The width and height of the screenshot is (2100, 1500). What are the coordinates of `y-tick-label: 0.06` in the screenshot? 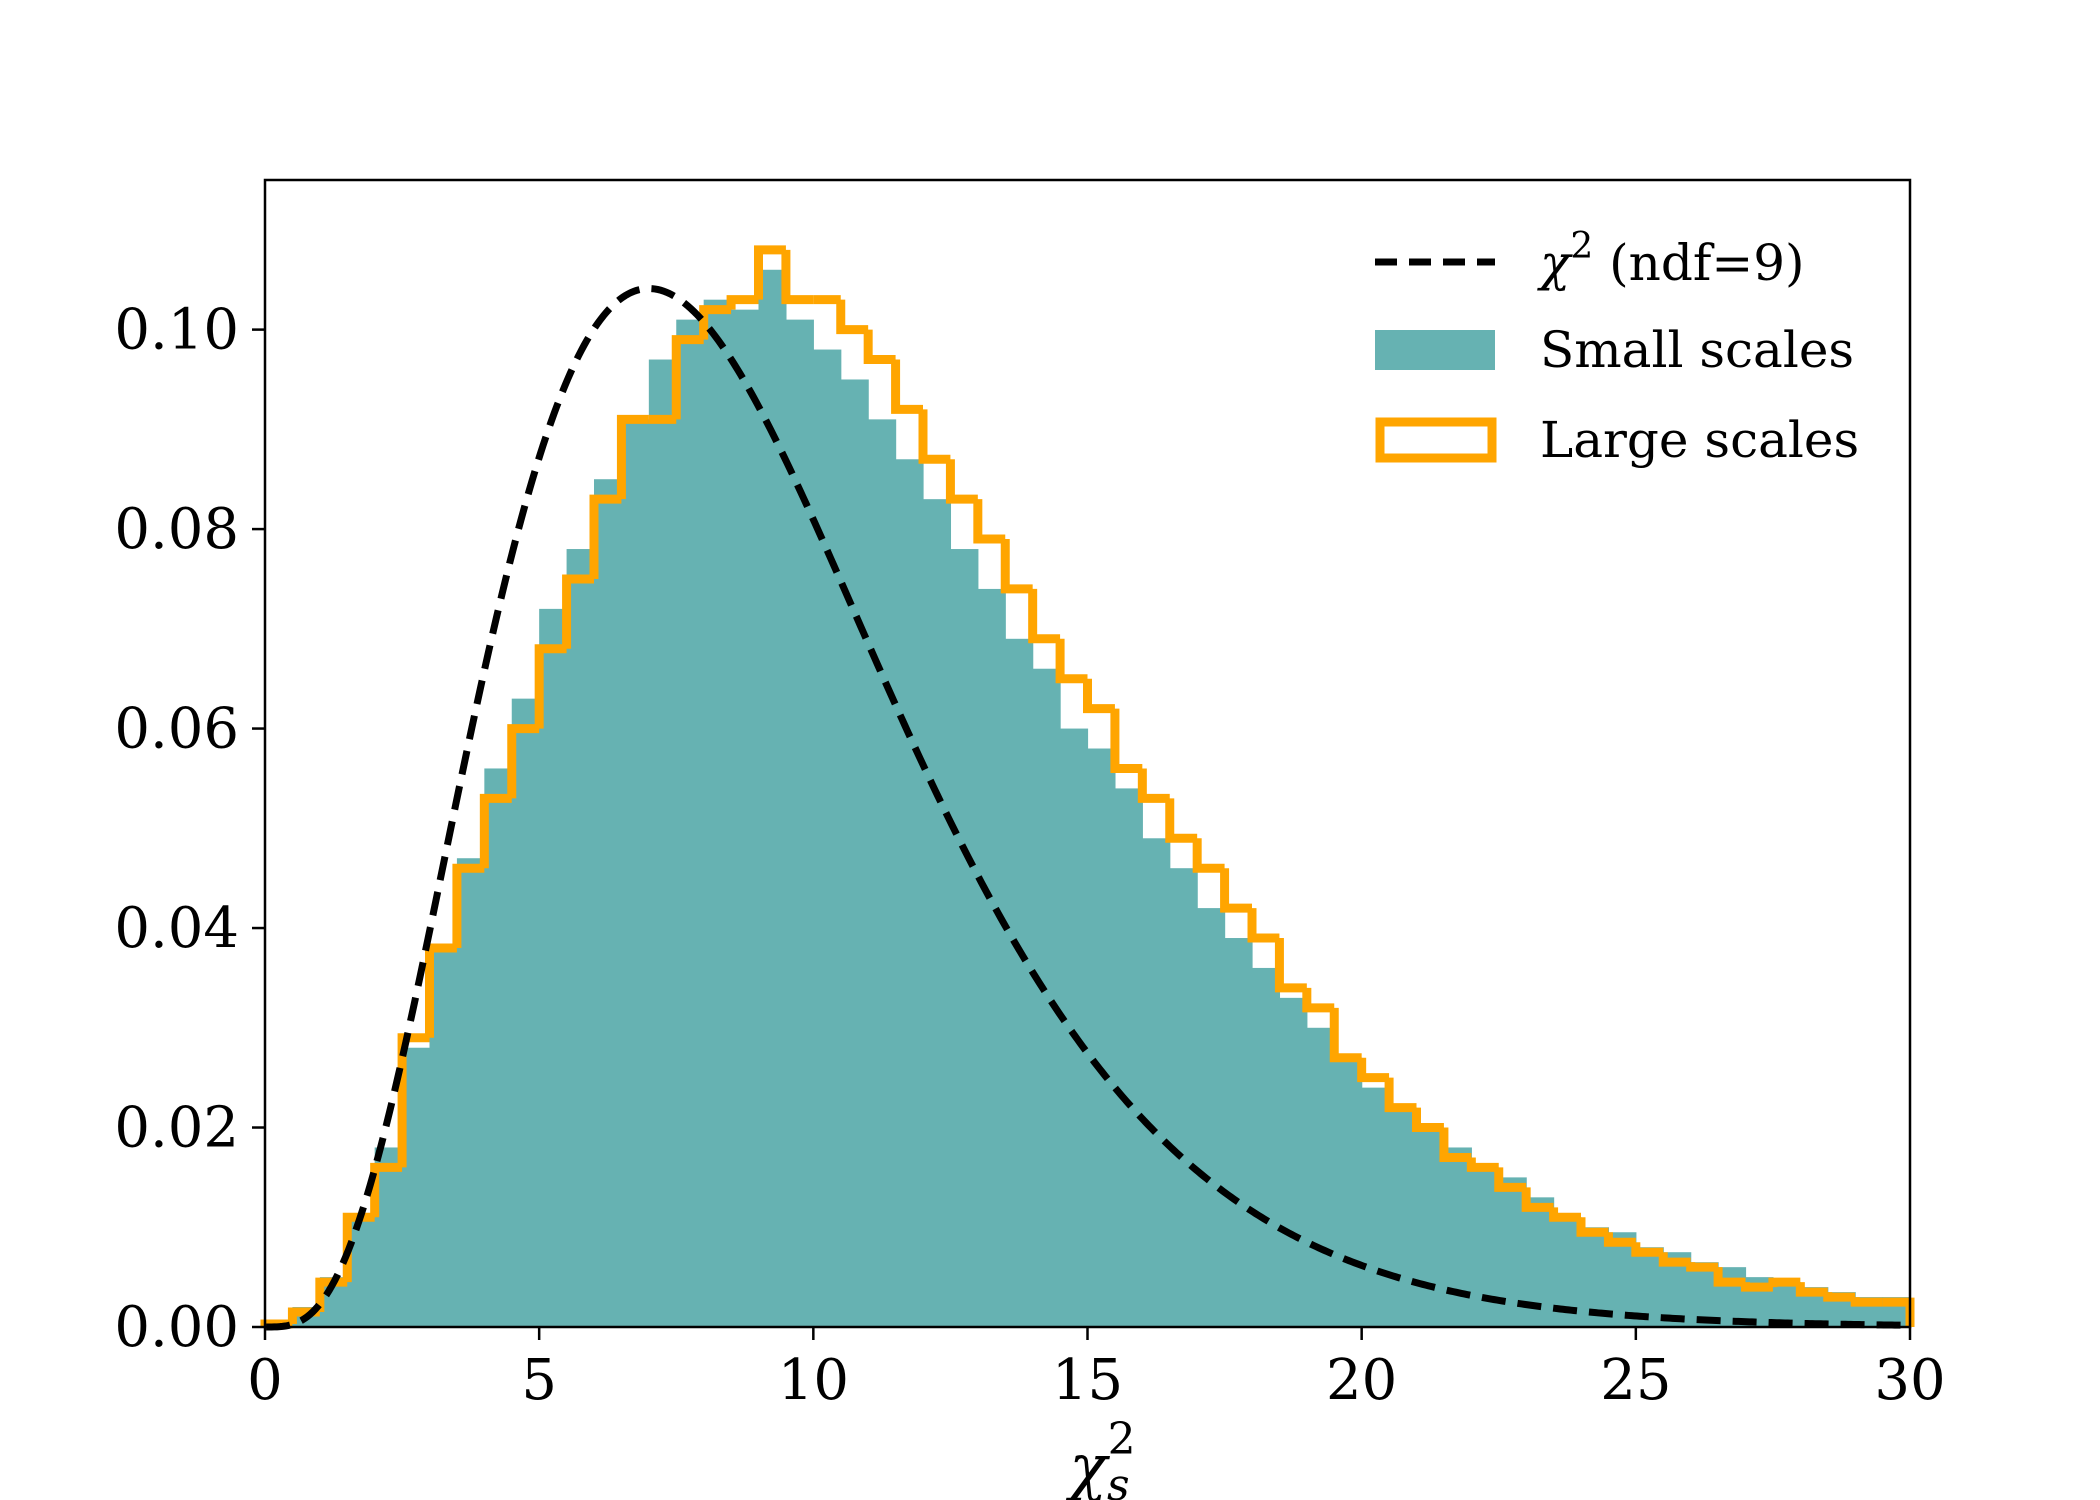 It's located at (176, 729).